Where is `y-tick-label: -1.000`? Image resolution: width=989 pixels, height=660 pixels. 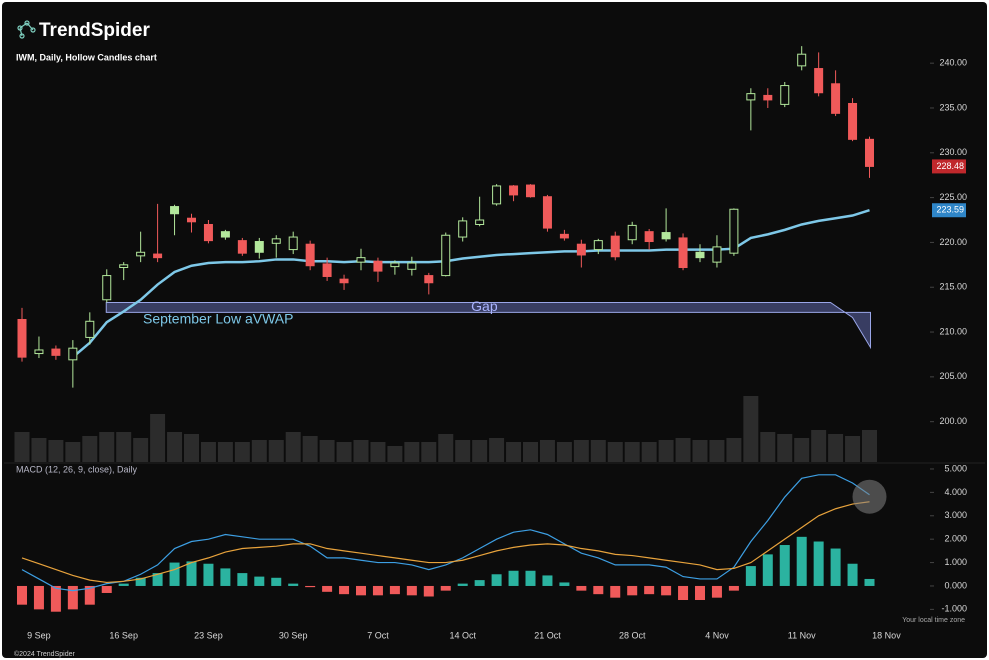
y-tick-label: -1.000 is located at coordinates (954, 609).